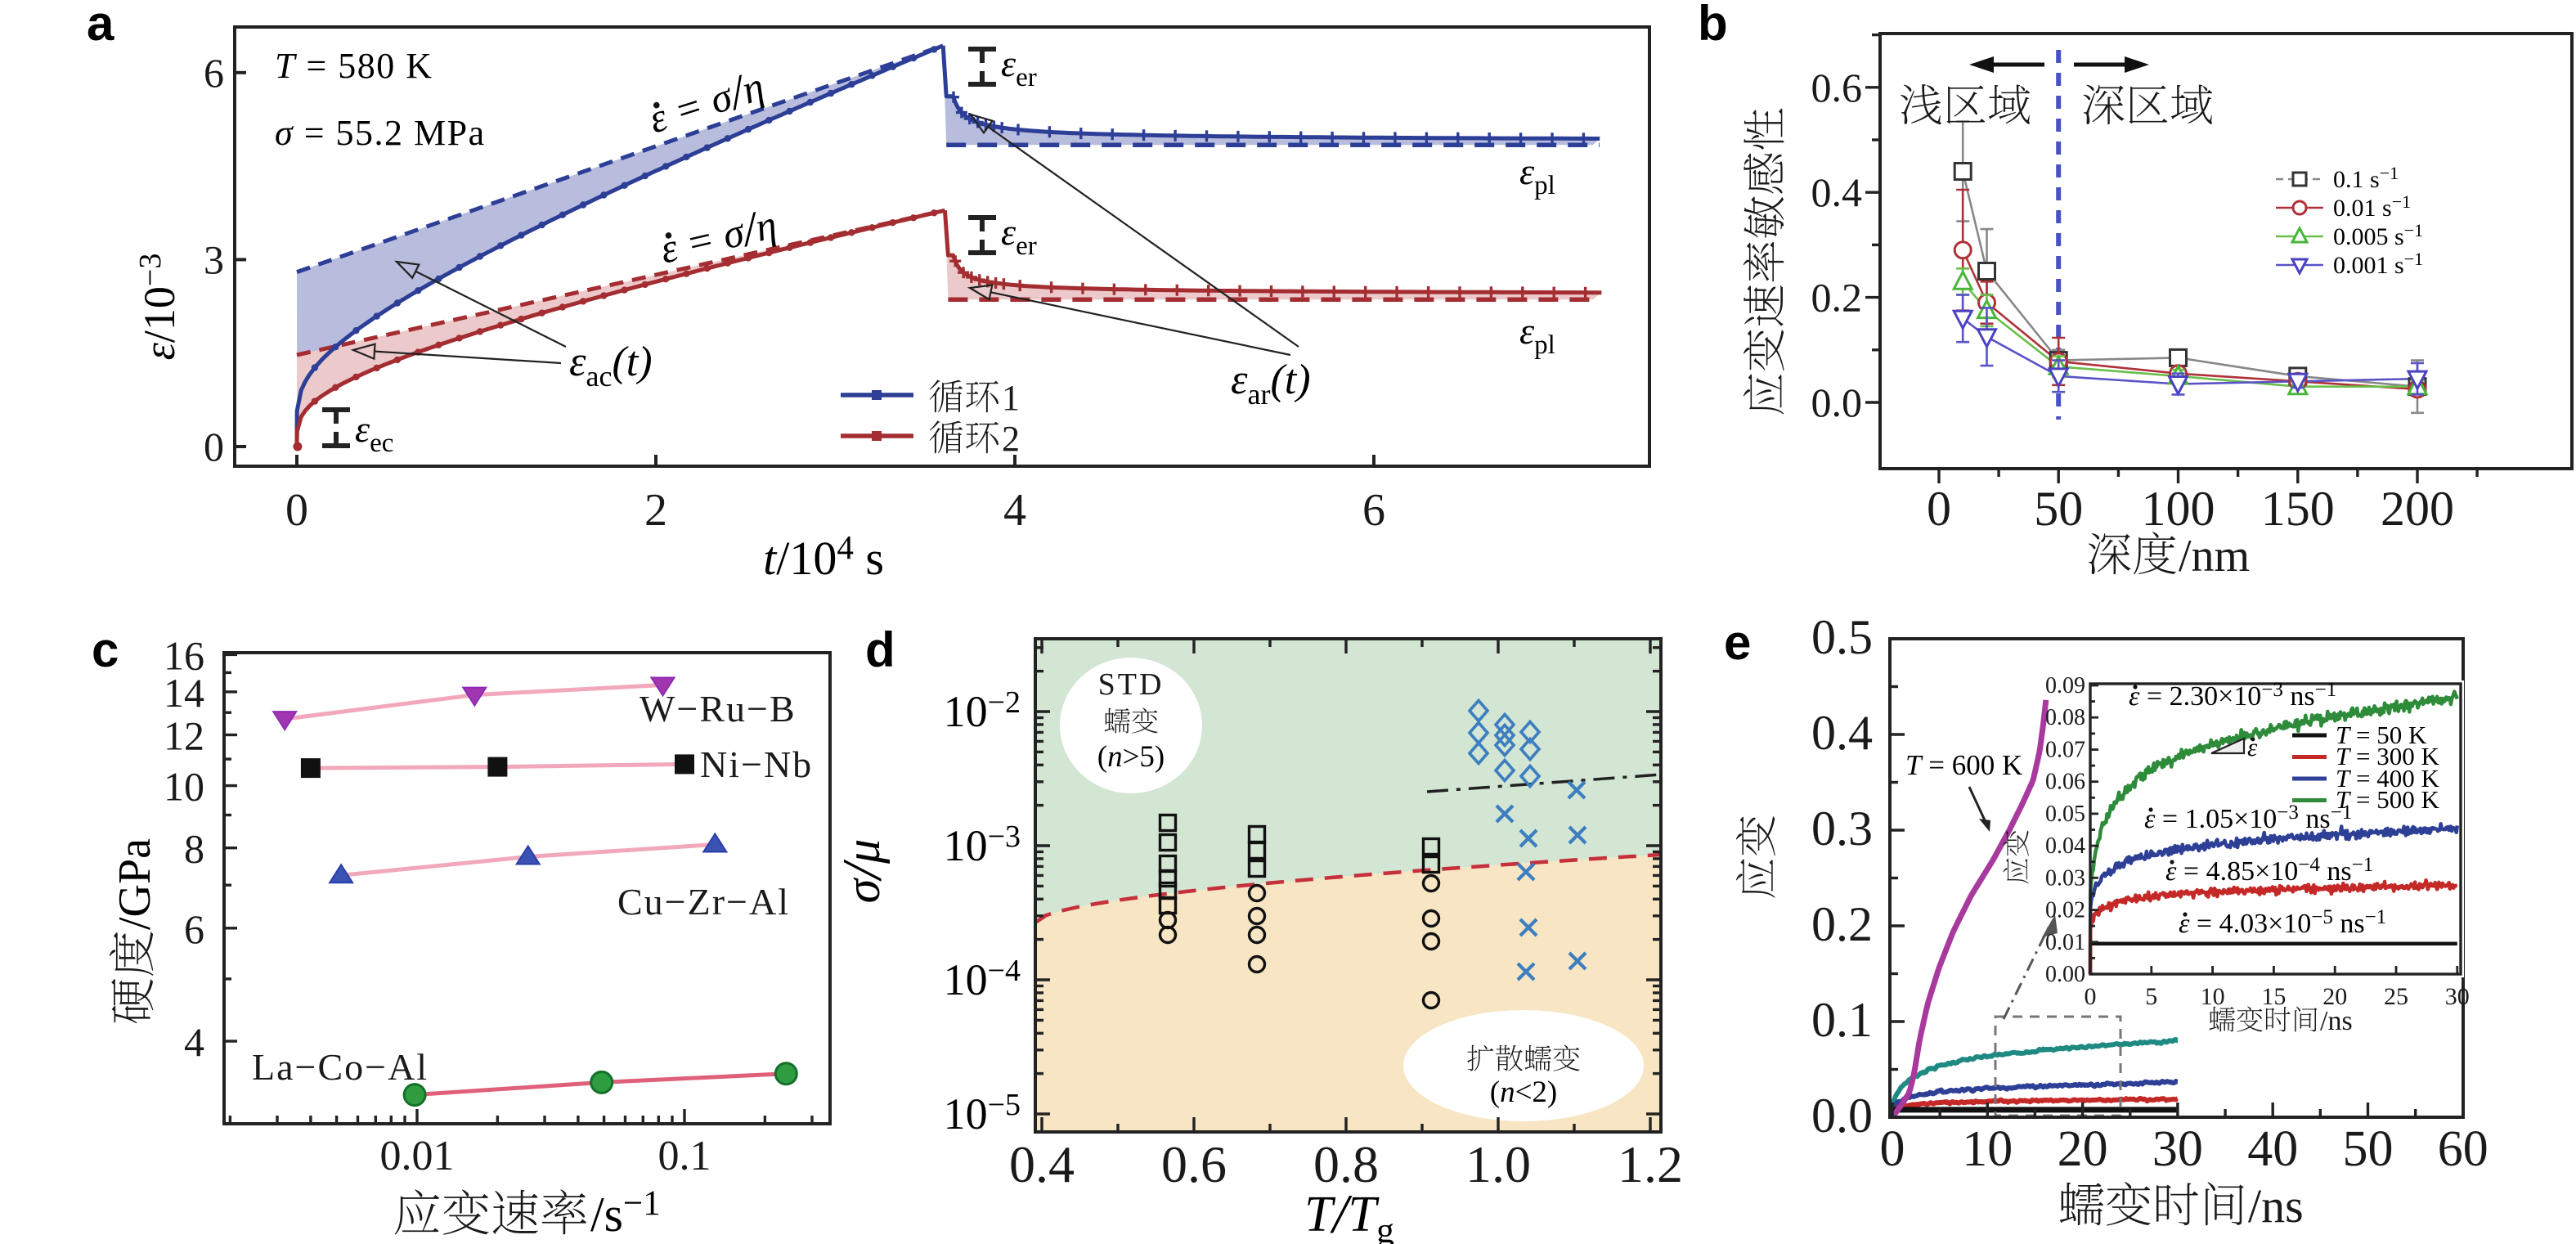  Describe the element at coordinates (2273, 997) in the screenshot. I see `svg-text: 15` at that location.